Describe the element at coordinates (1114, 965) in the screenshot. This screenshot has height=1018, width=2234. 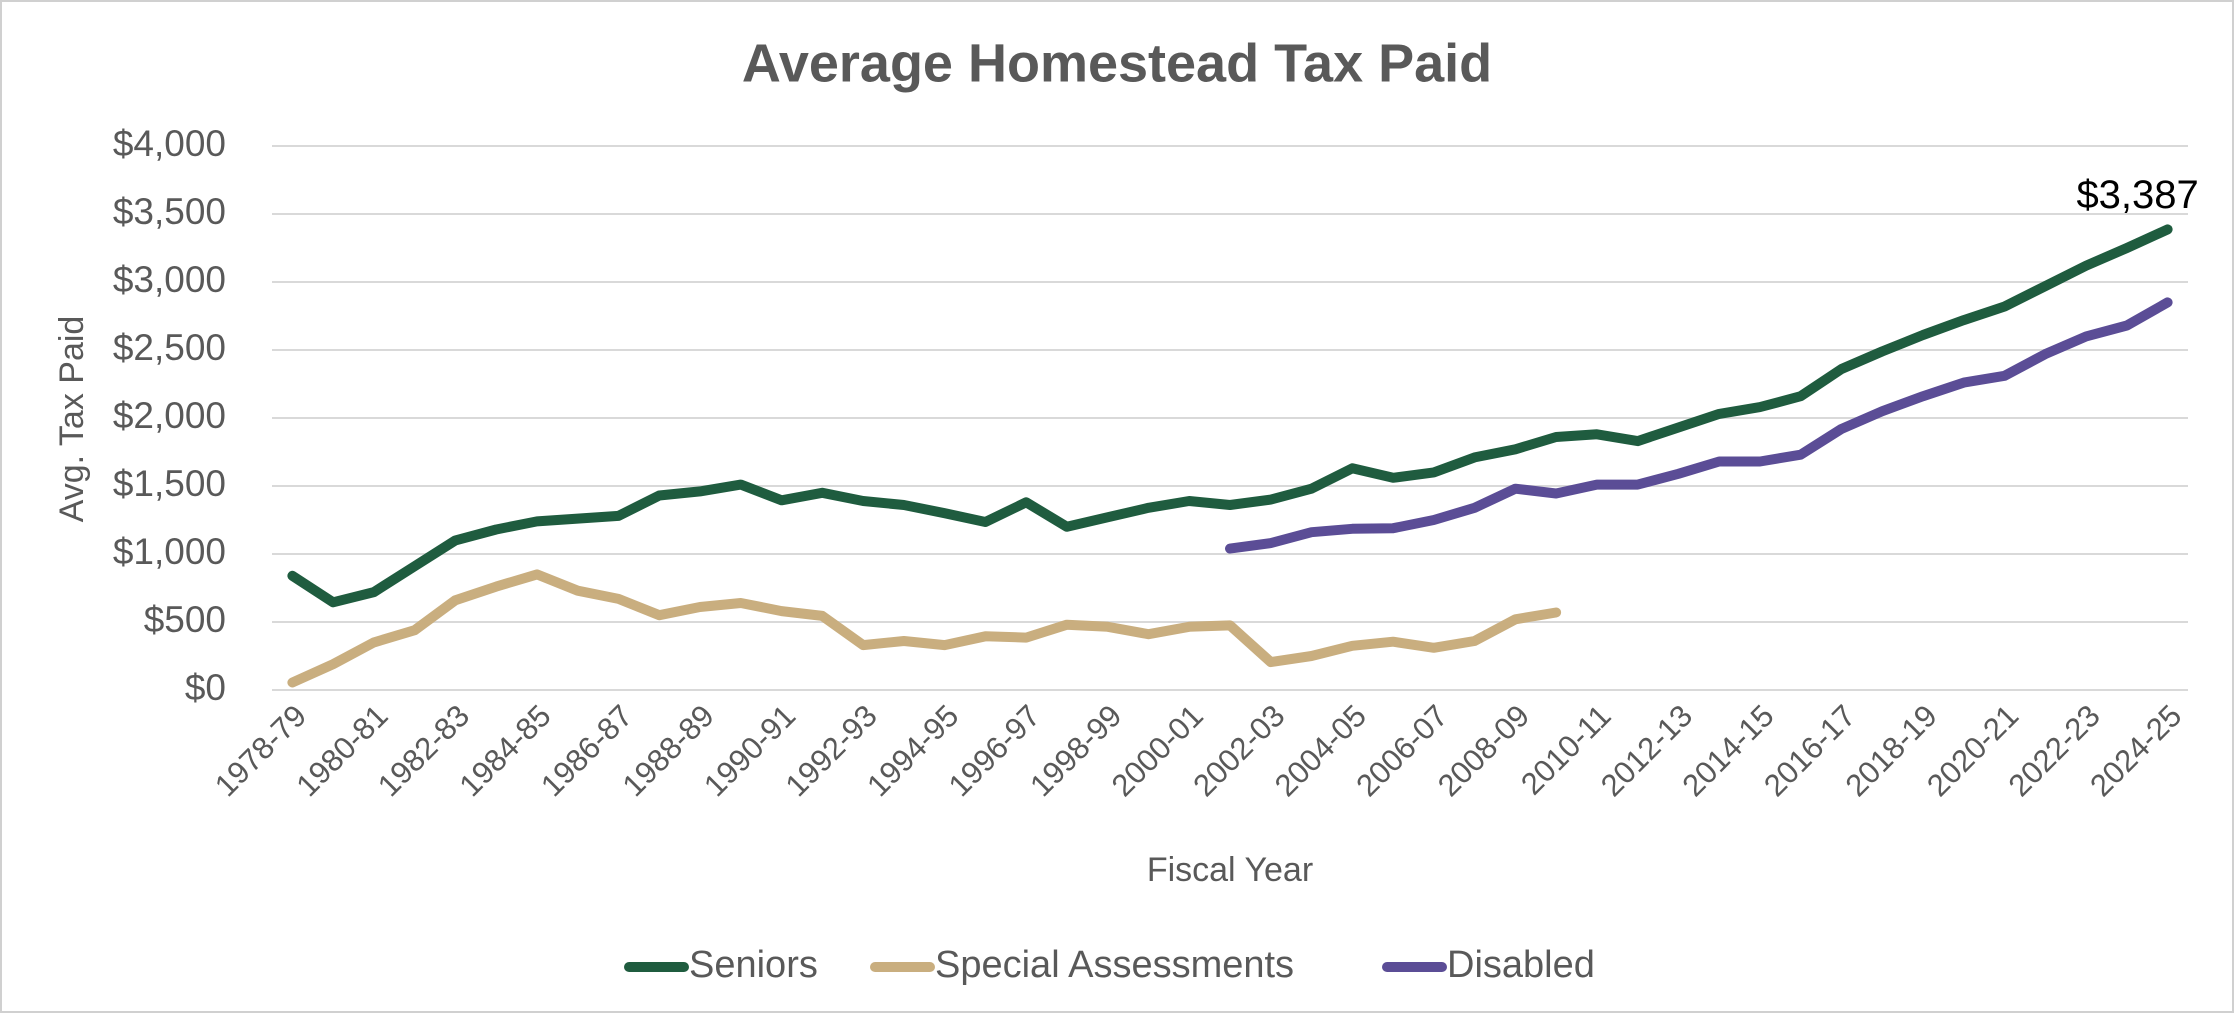
I see `legend-label: Special Assessments` at that location.